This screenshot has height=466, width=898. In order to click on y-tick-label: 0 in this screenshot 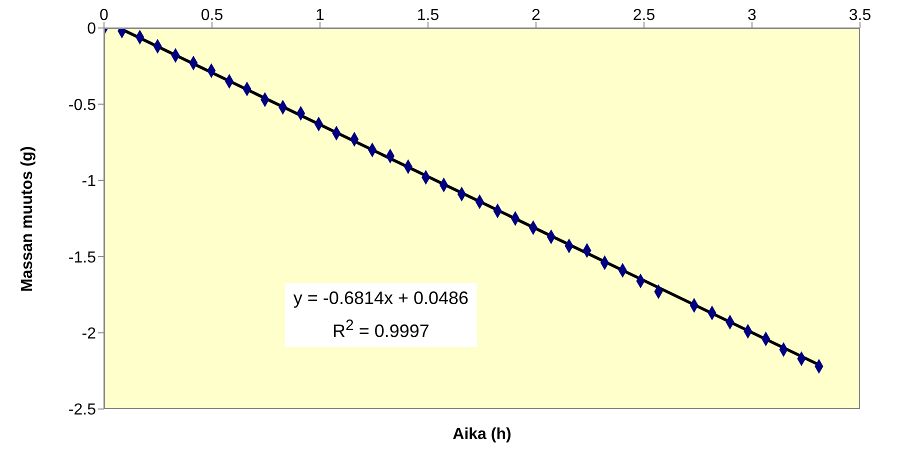, I will do `click(91, 29)`.